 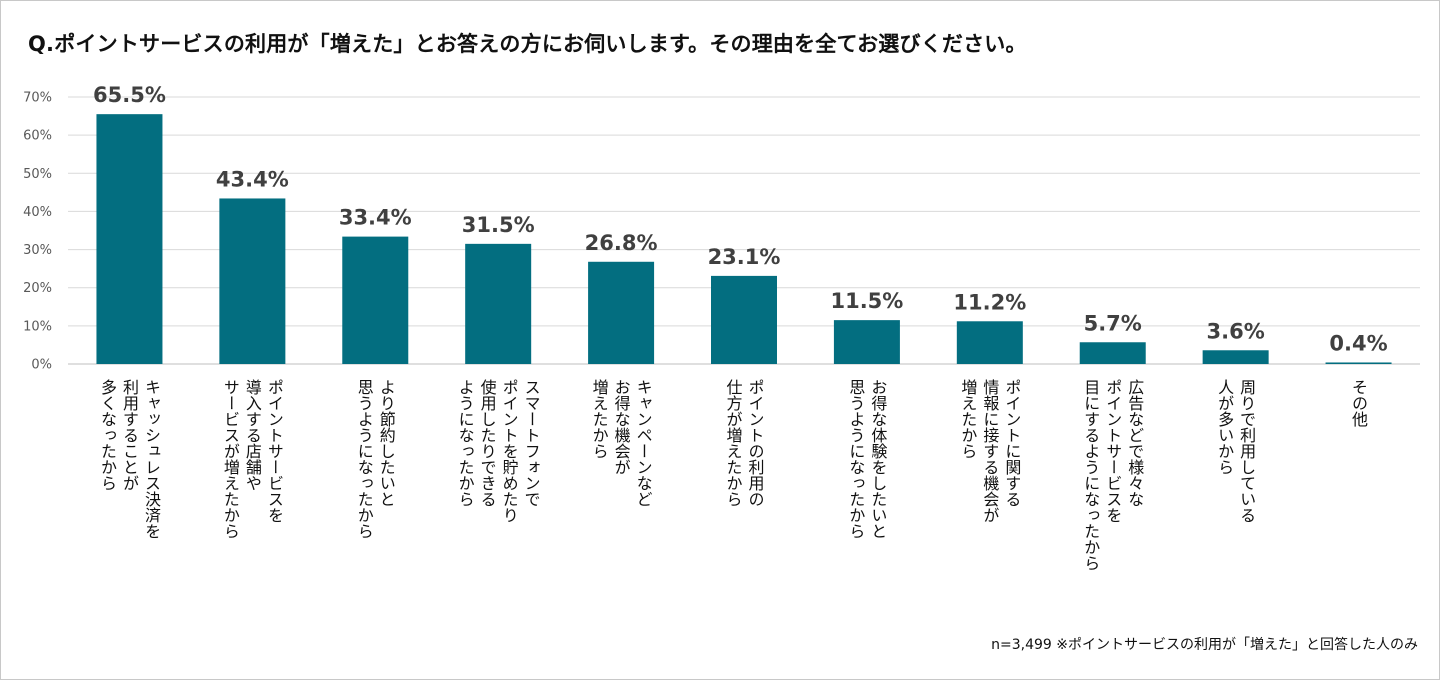 What do you see at coordinates (621, 427) in the screenshot?
I see `category-label-line: お得な機会が` at bounding box center [621, 427].